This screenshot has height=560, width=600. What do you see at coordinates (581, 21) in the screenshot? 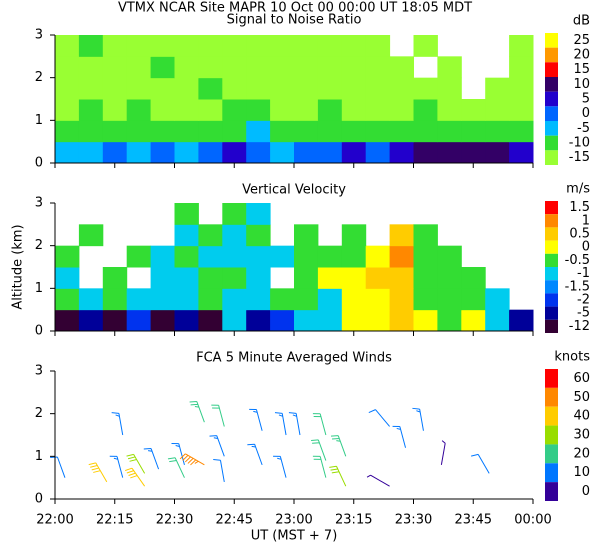
I see `colorbar-unit: dB` at bounding box center [581, 21].